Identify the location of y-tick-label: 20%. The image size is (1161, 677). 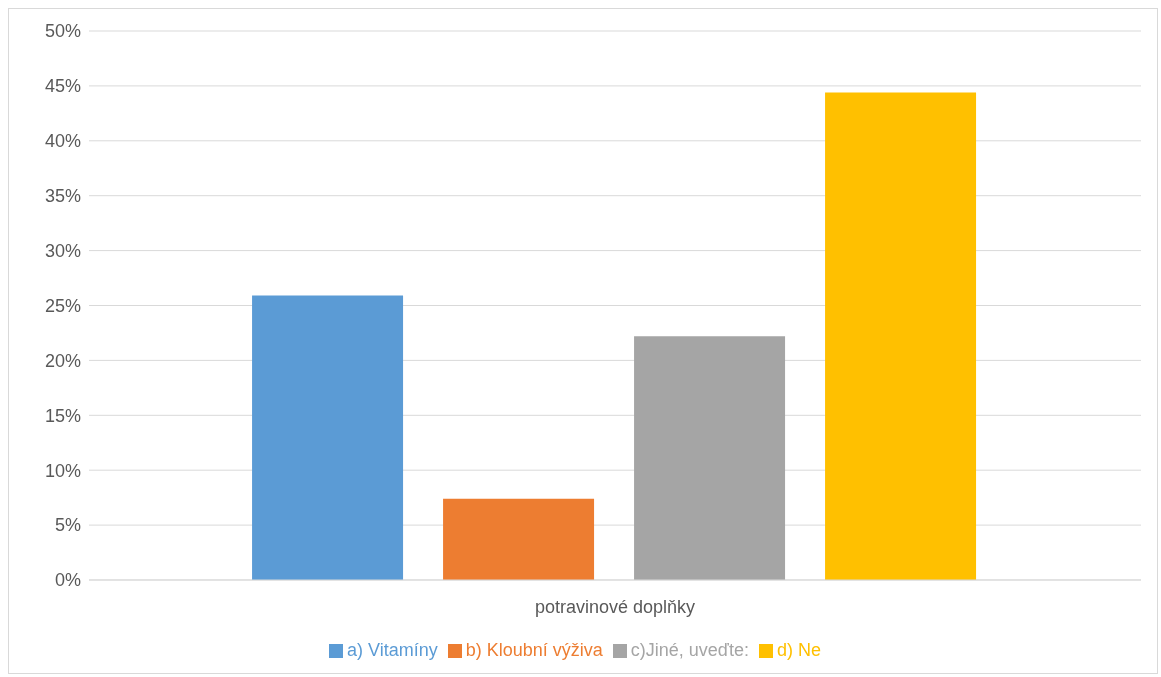
(62, 360).